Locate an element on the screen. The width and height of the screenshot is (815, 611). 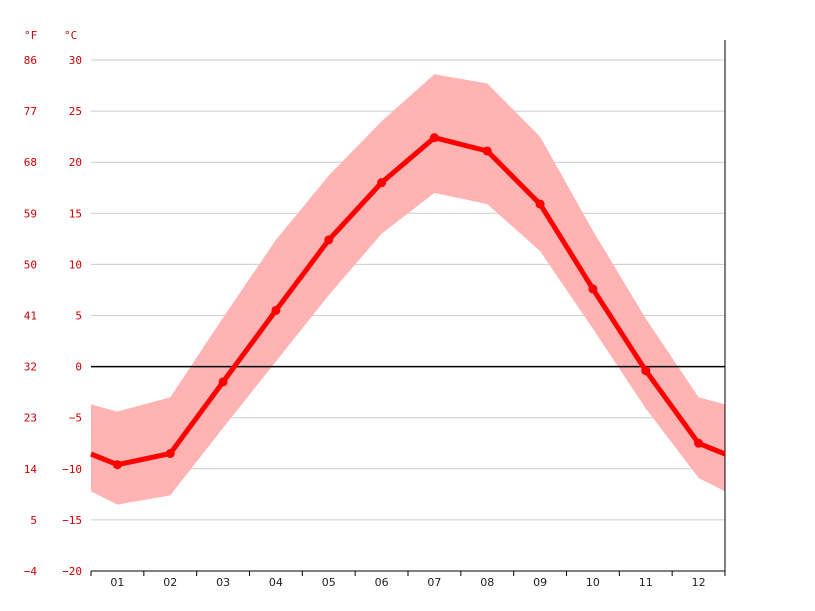
y-tick-label-celsius: 25 is located at coordinates (75, 111).